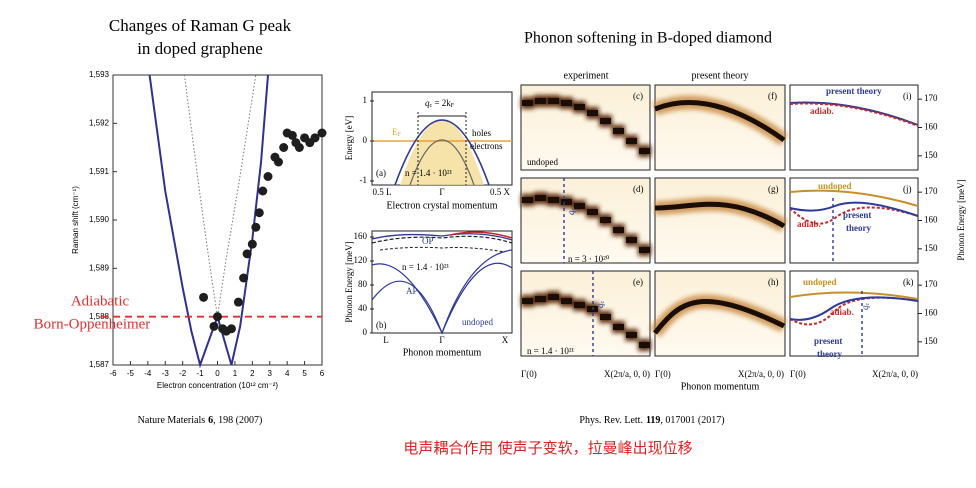  Describe the element at coordinates (638, 96) in the screenshot. I see `panel-letter: (c)` at that location.